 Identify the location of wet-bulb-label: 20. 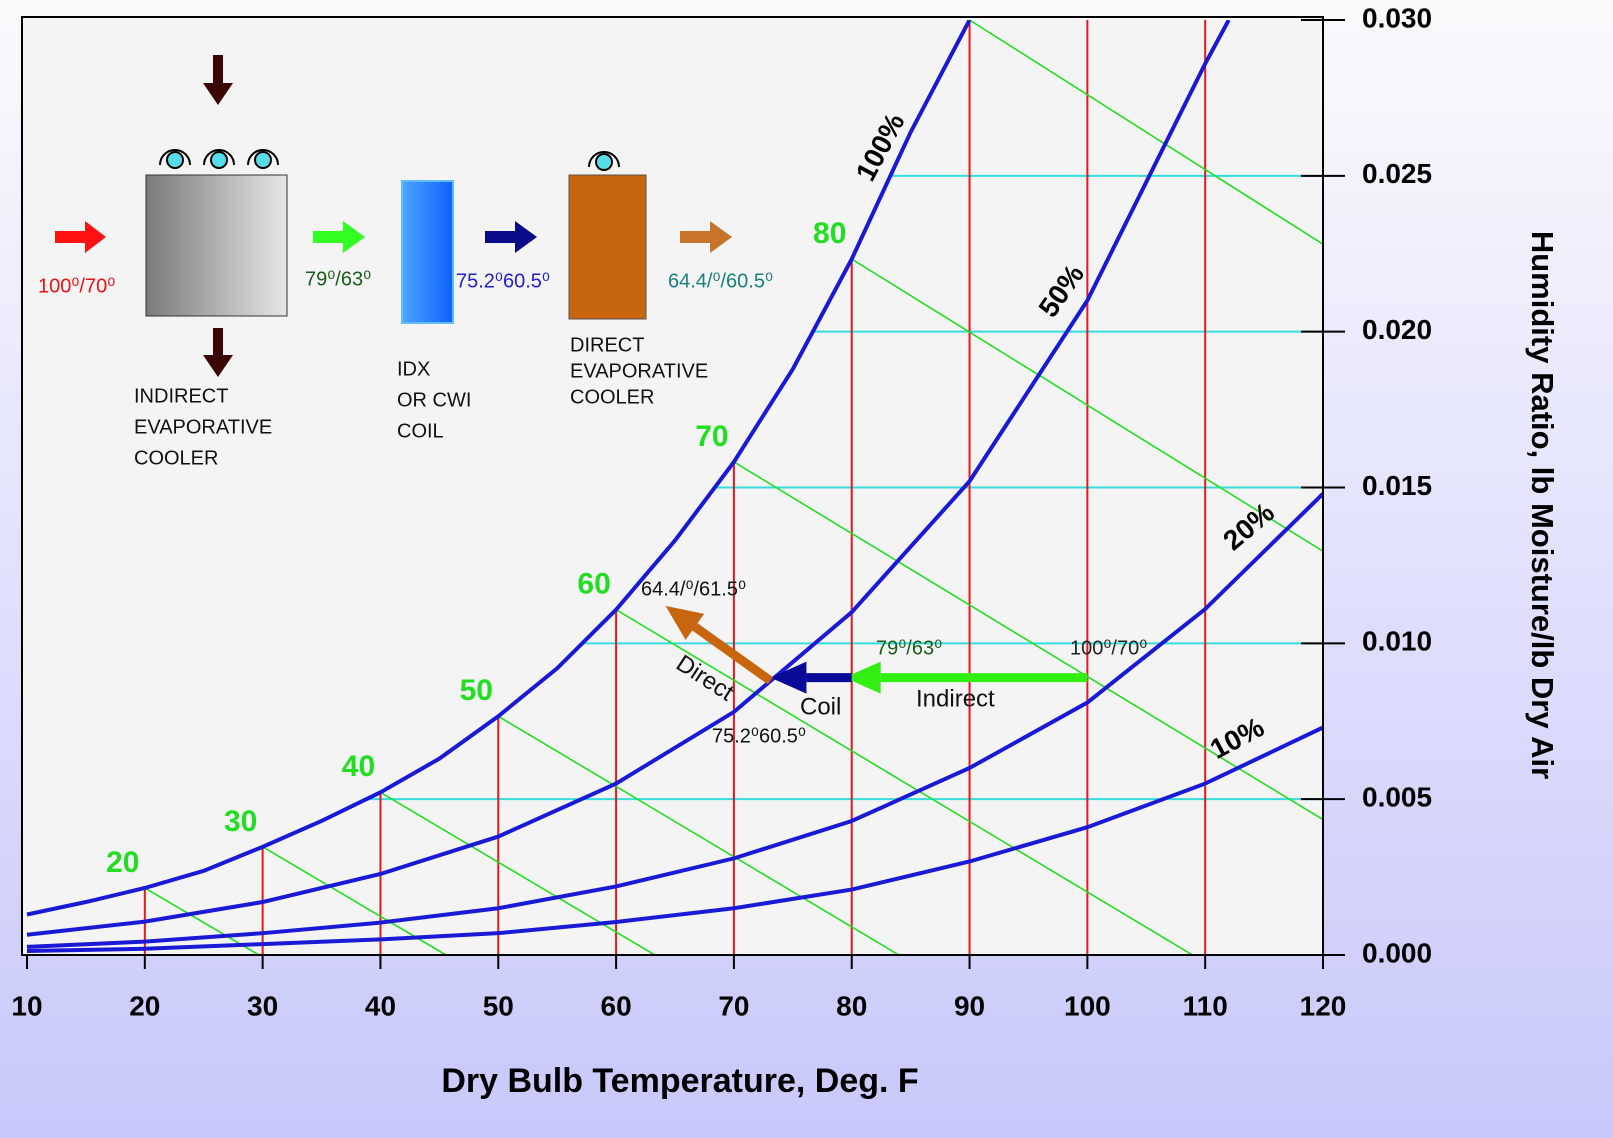
(122, 862).